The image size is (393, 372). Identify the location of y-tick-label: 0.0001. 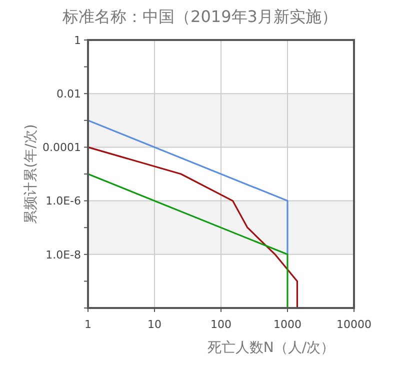
(61, 147).